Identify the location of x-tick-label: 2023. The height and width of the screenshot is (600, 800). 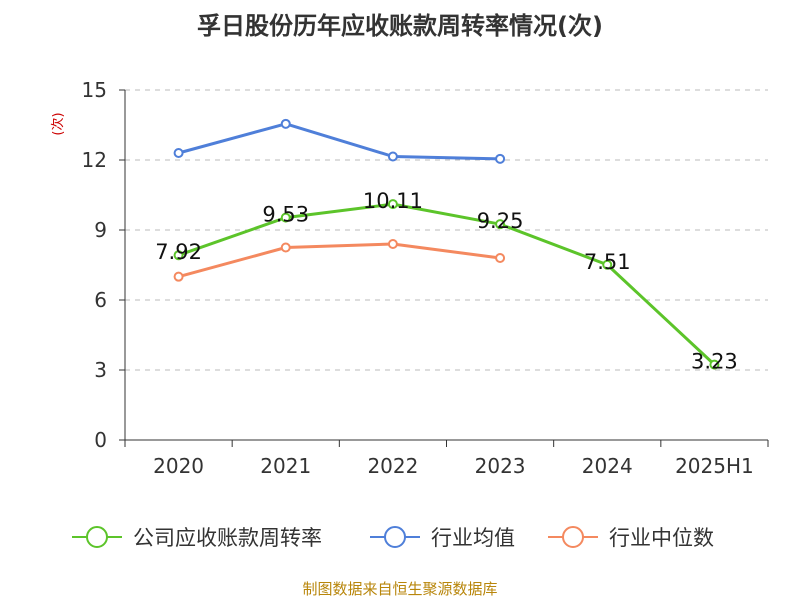
(500, 466).